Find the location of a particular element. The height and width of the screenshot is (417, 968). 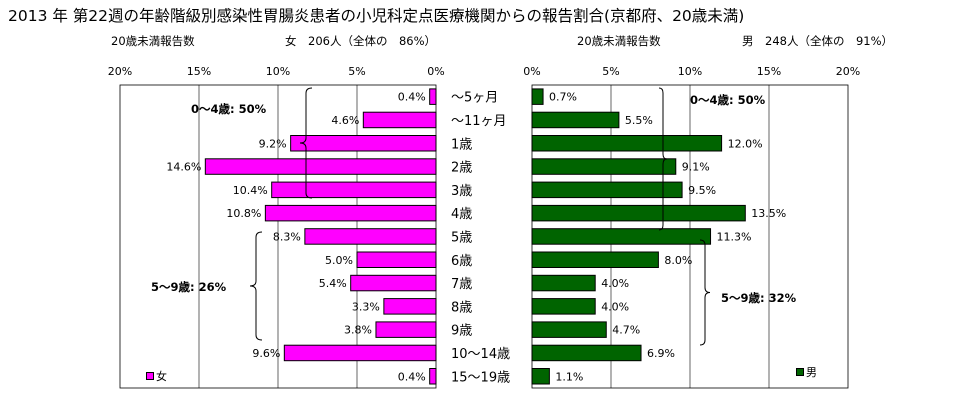

category-label: 15～19歳 is located at coordinates (480, 377).